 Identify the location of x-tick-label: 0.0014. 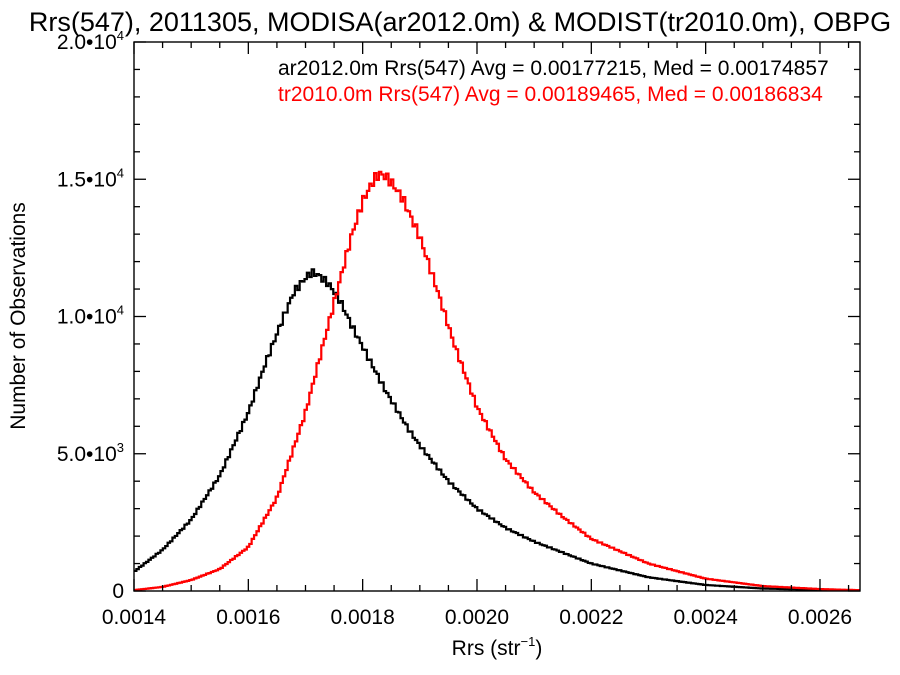
(134, 617).